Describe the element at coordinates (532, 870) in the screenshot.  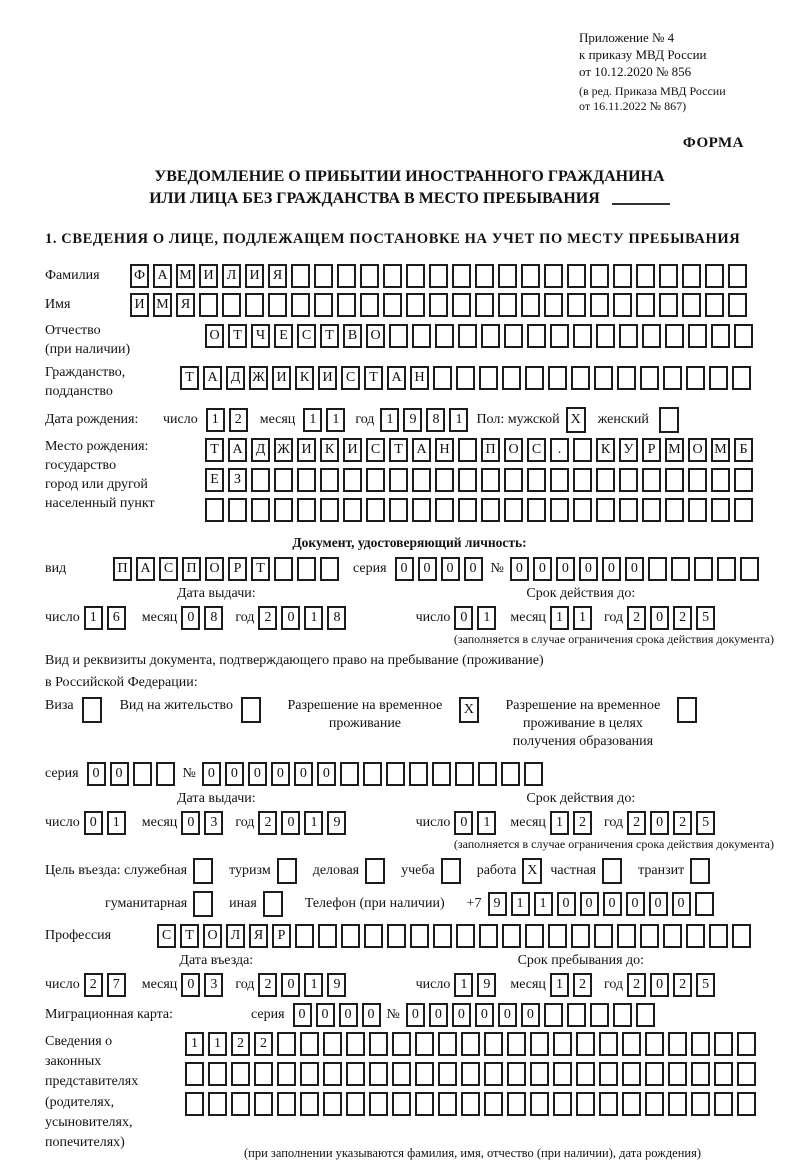
I see `char-cell: X` at that location.